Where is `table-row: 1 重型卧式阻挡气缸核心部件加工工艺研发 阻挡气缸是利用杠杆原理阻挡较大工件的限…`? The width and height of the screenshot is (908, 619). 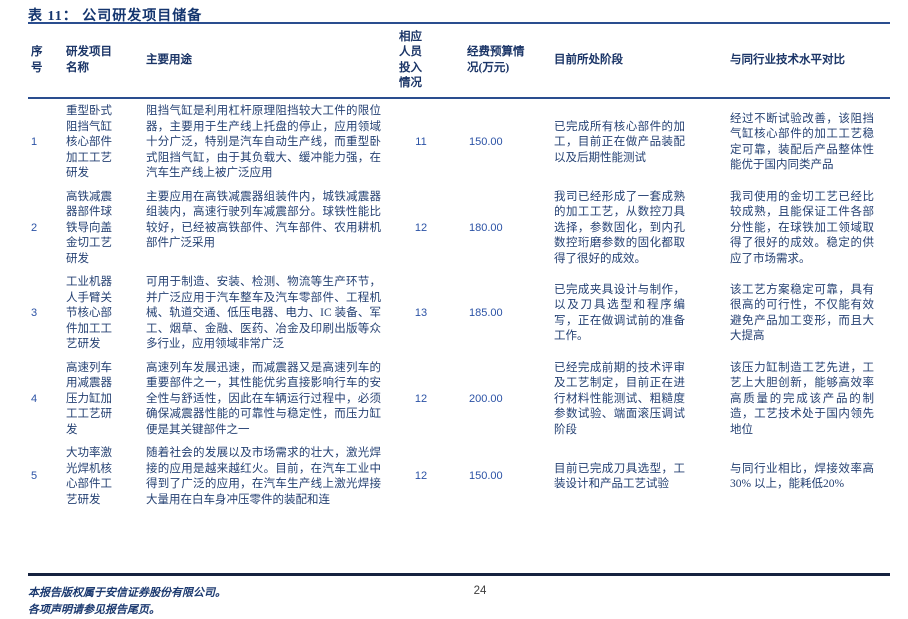 table-row: 1 重型卧式阻挡气缸核心部件加工工艺研发 阻挡气缸是利用杠杆原理阻挡较大工件的限… is located at coordinates (459, 143).